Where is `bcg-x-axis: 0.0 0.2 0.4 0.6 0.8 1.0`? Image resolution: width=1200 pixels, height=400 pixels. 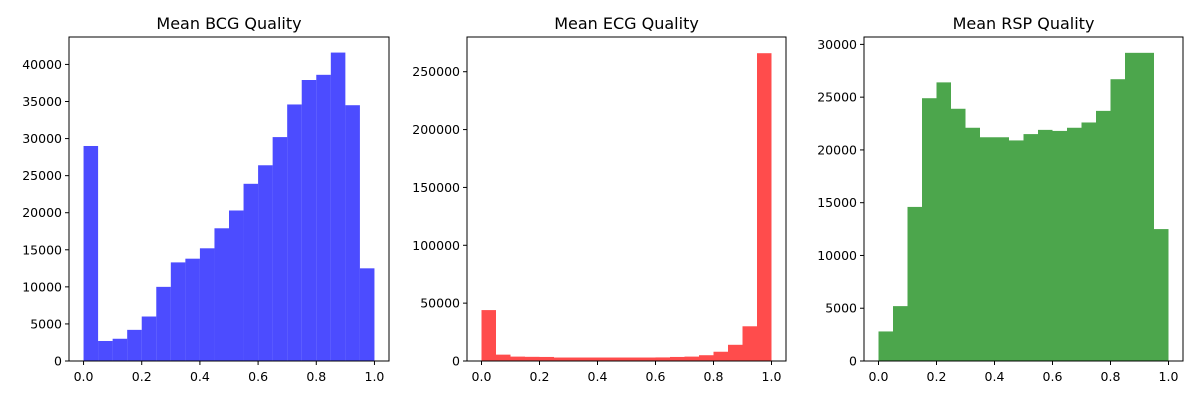 bcg-x-axis: 0.0 0.2 0.4 0.6 0.8 1.0 is located at coordinates (229, 372).